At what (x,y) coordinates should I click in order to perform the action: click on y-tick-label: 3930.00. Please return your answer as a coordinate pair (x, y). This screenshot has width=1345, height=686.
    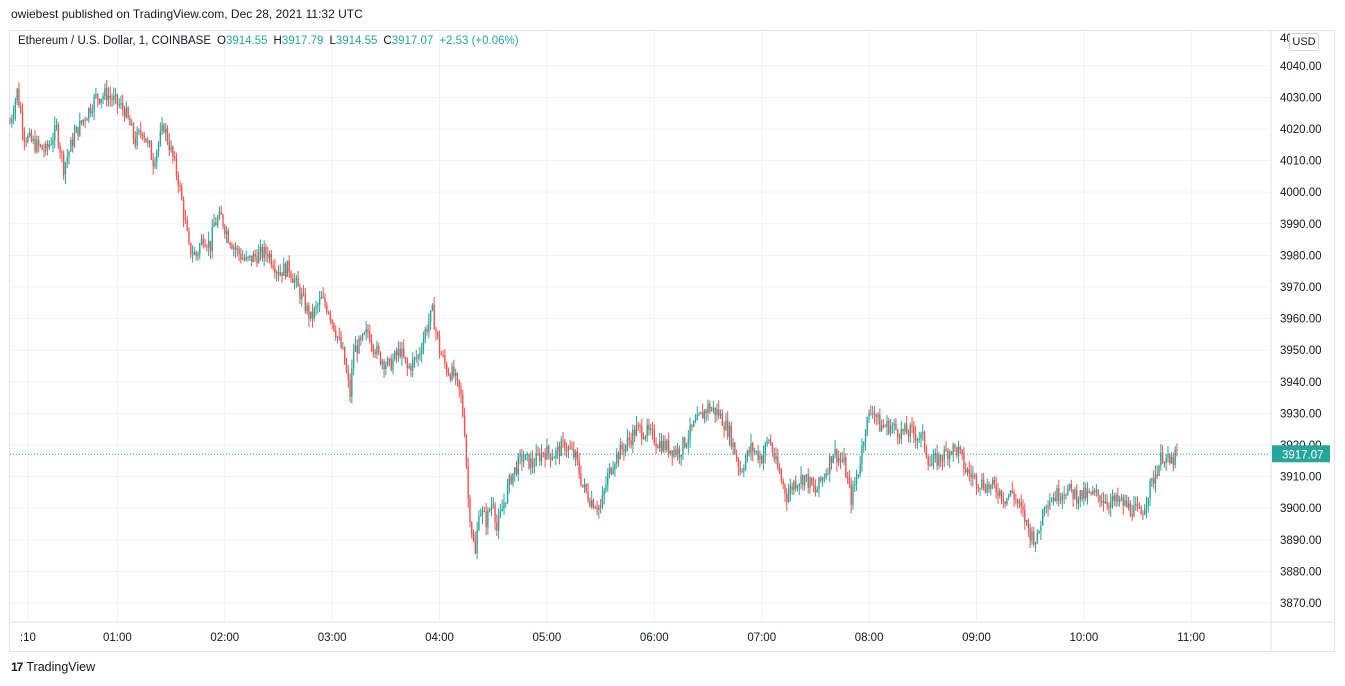
    Looking at the image, I should click on (1301, 414).